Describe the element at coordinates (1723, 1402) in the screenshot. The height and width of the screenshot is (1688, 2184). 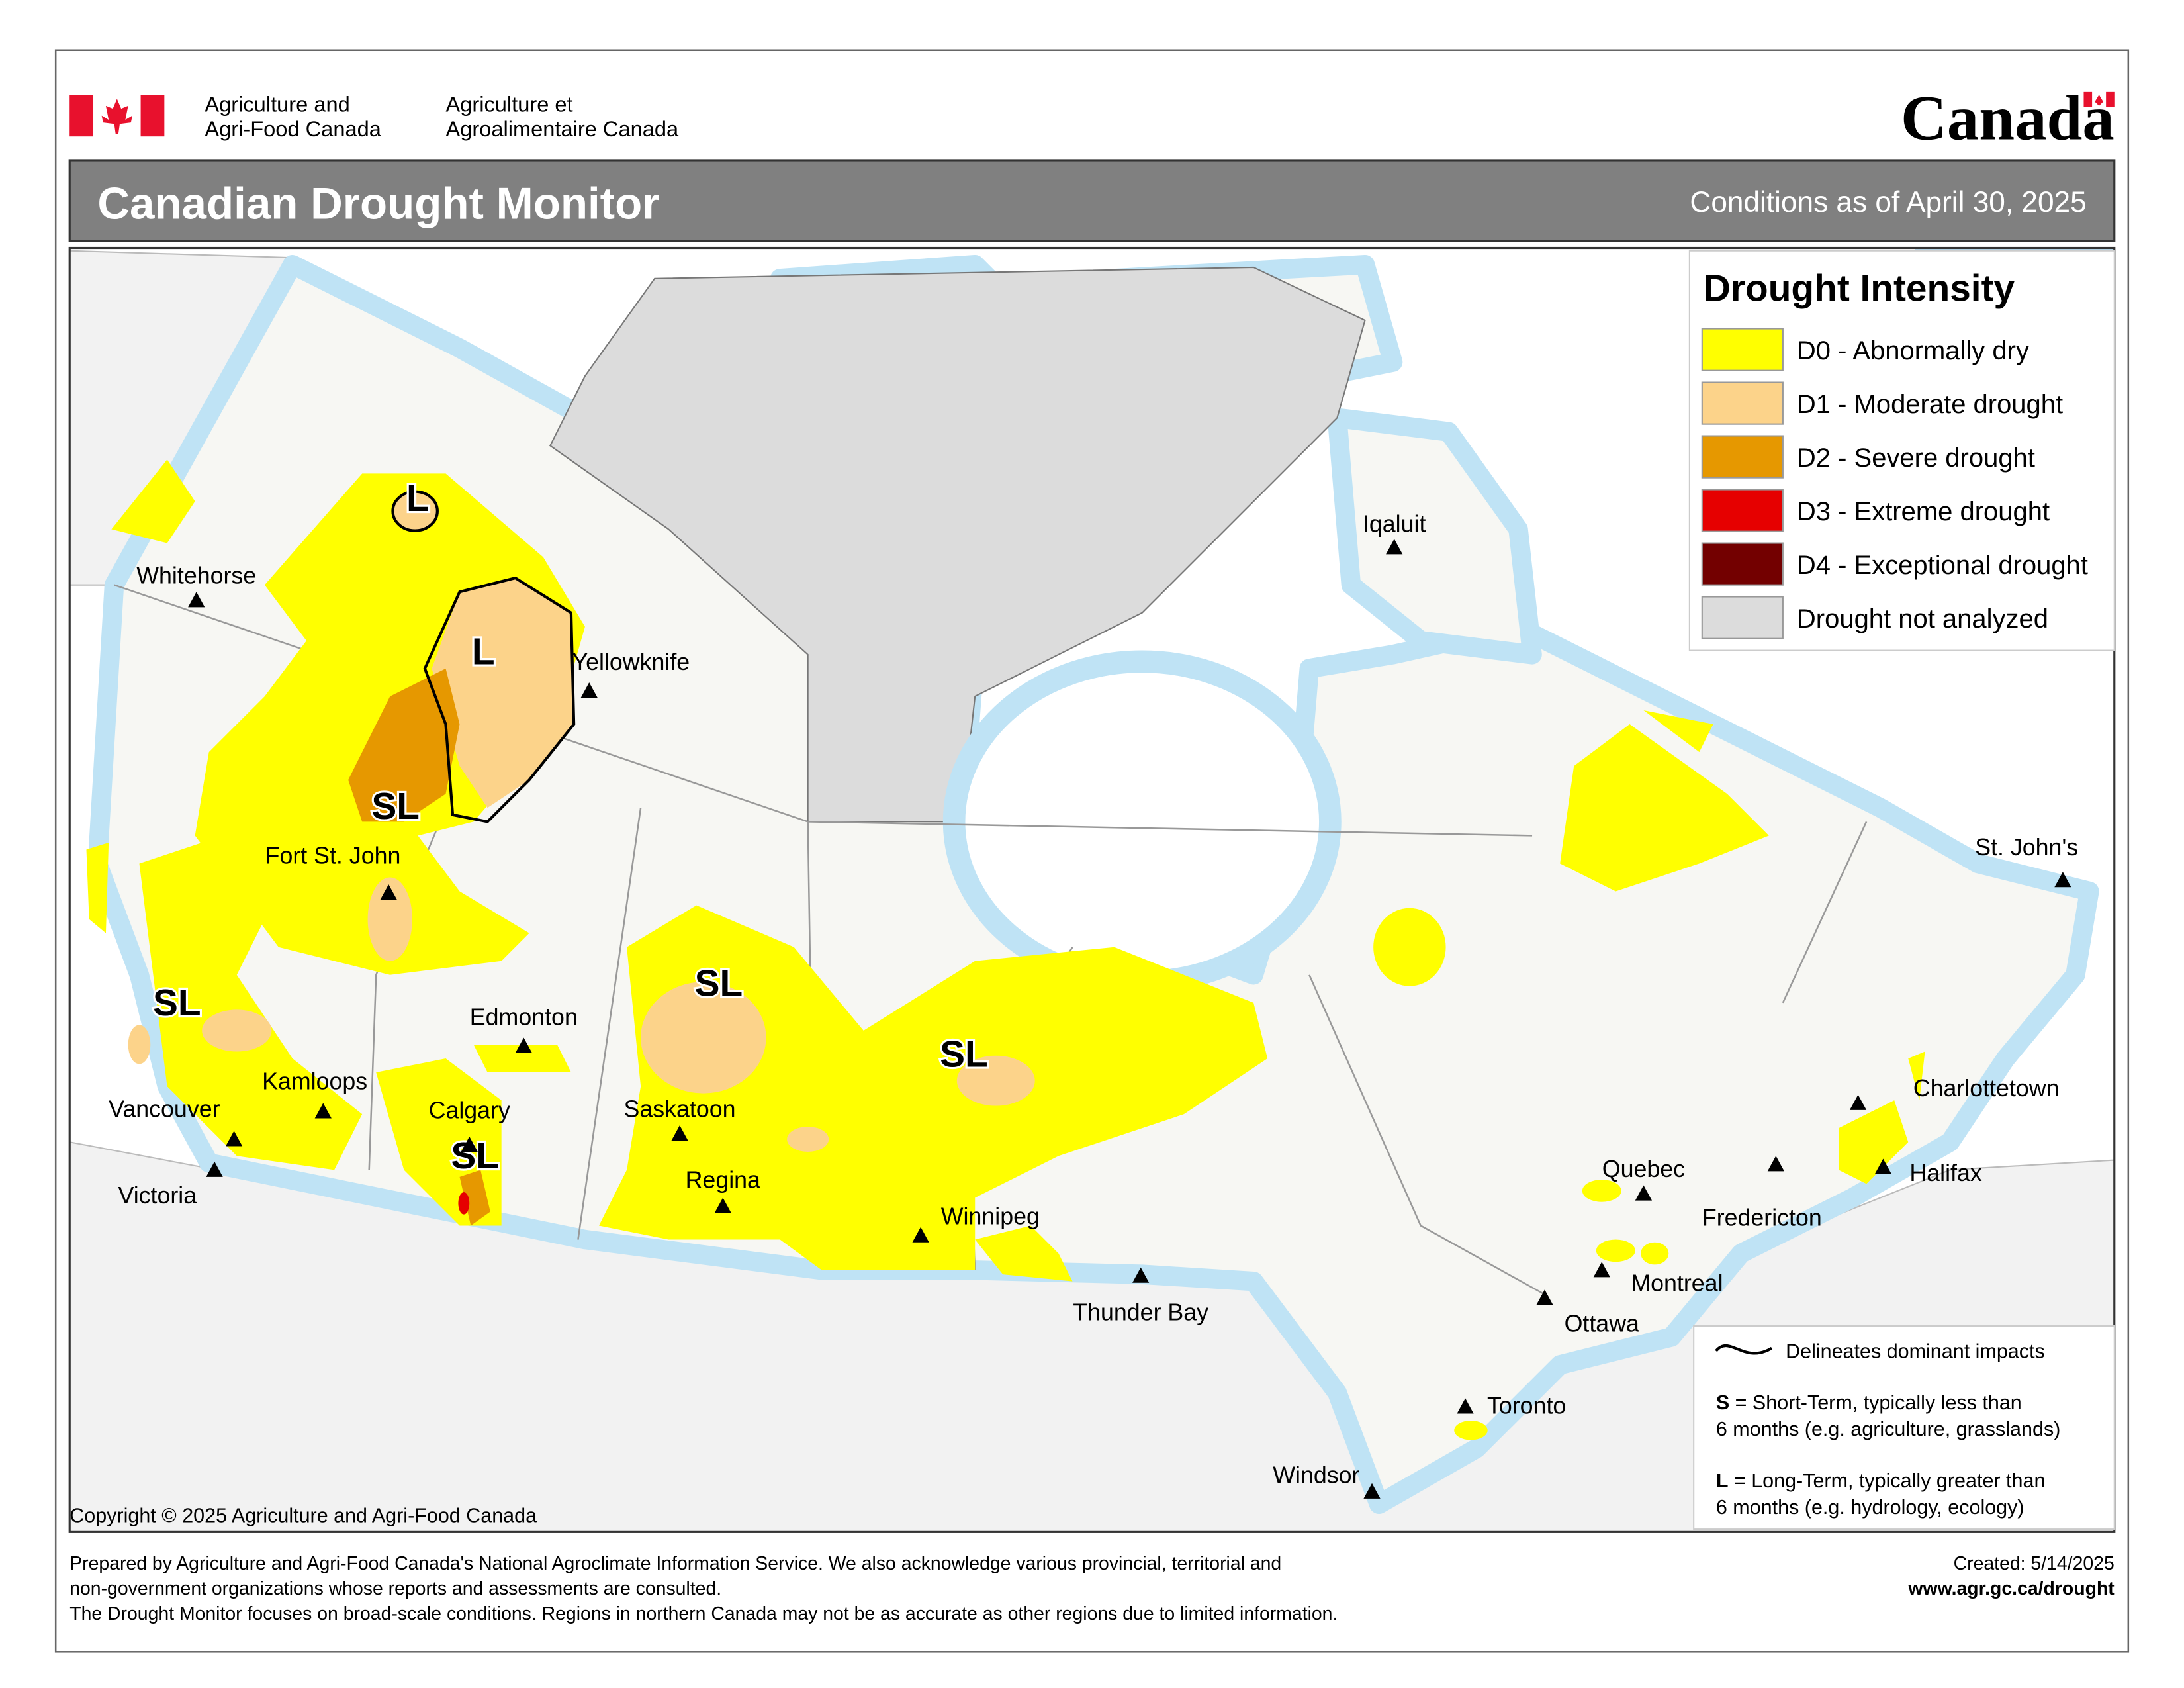
I see `short-key: S` at that location.